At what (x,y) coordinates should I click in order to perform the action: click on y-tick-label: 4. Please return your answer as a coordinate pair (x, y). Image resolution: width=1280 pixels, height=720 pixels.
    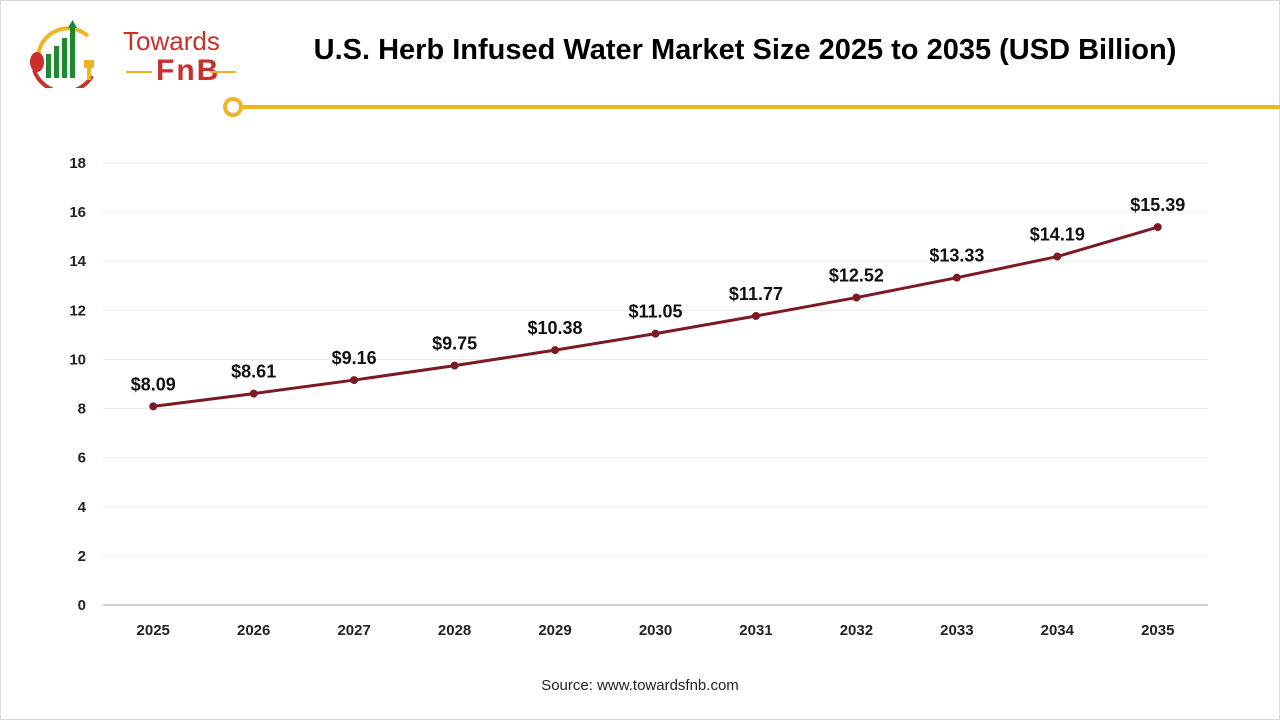
    Looking at the image, I should click on (82, 507).